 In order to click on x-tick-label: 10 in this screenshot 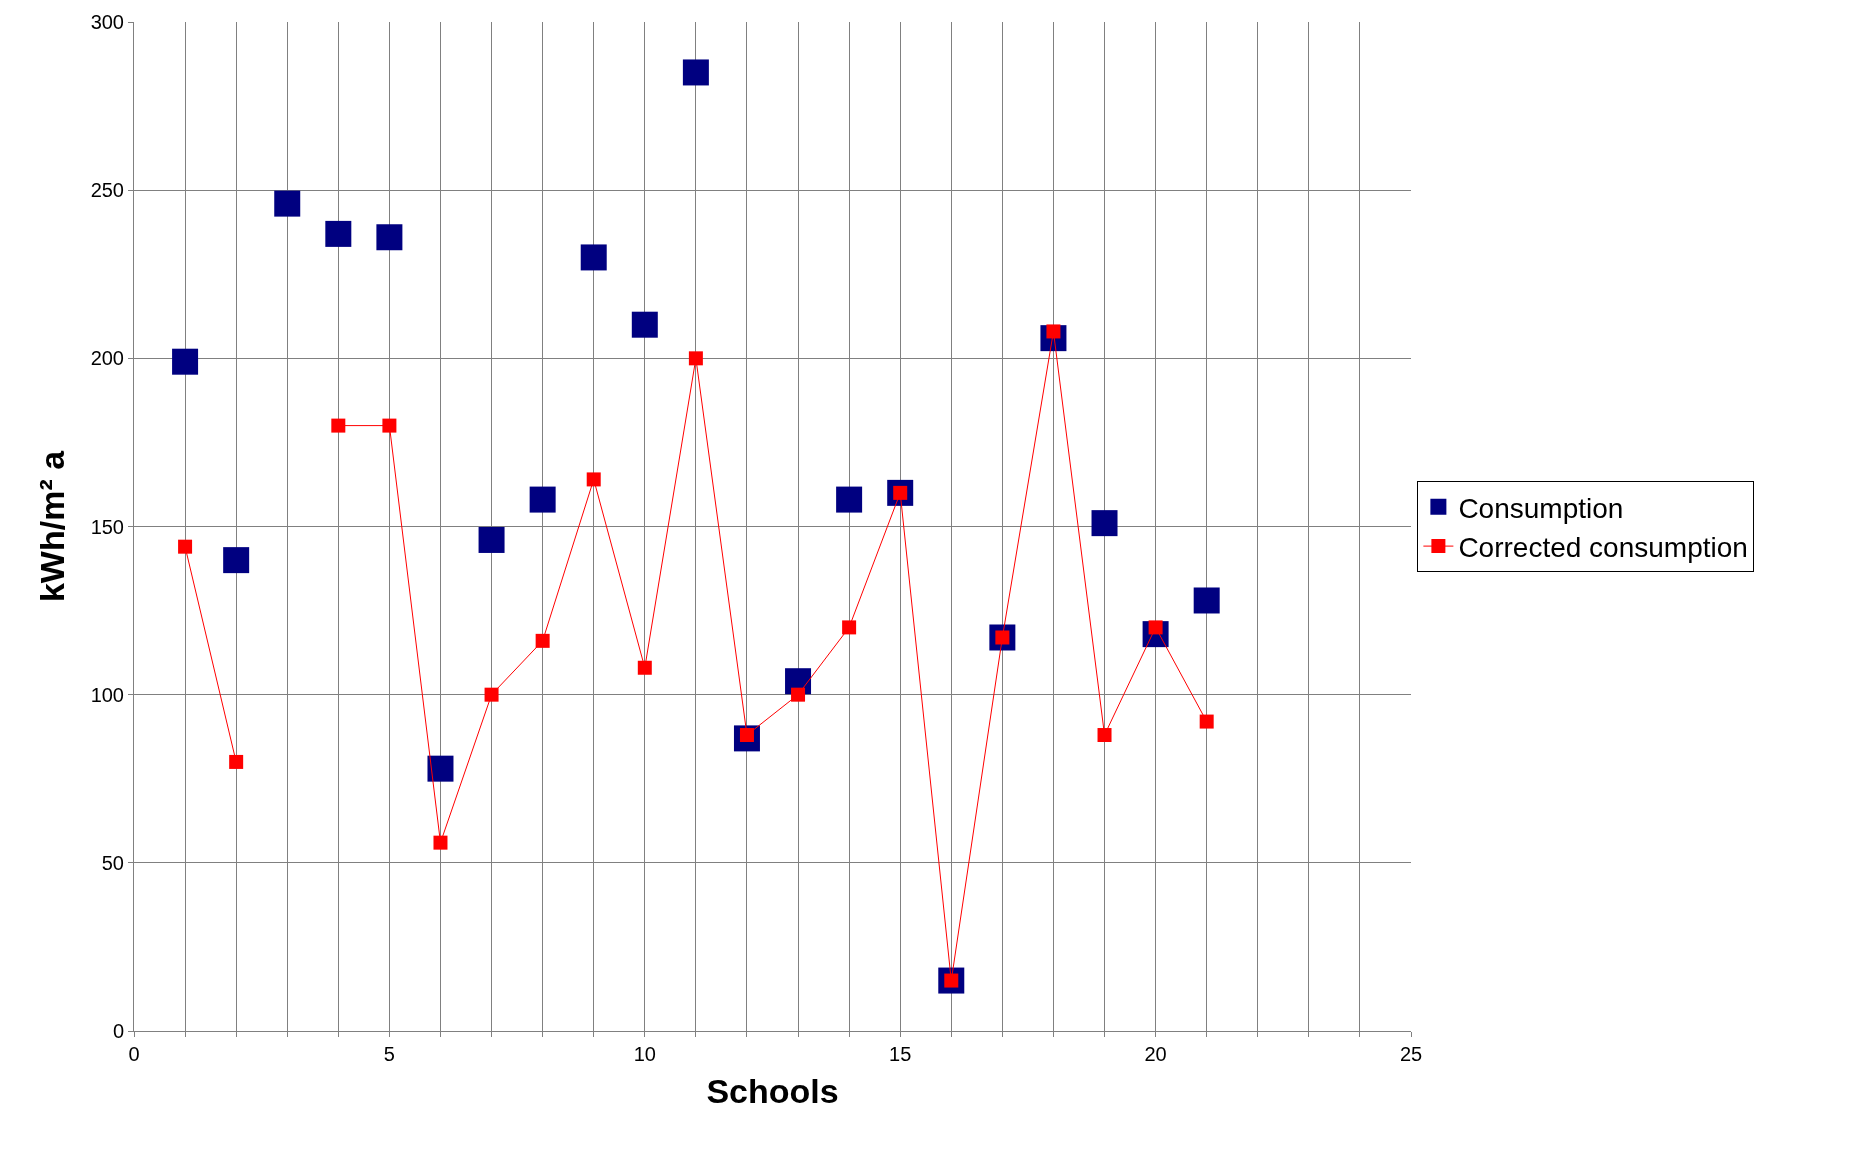, I will do `click(644, 1054)`.